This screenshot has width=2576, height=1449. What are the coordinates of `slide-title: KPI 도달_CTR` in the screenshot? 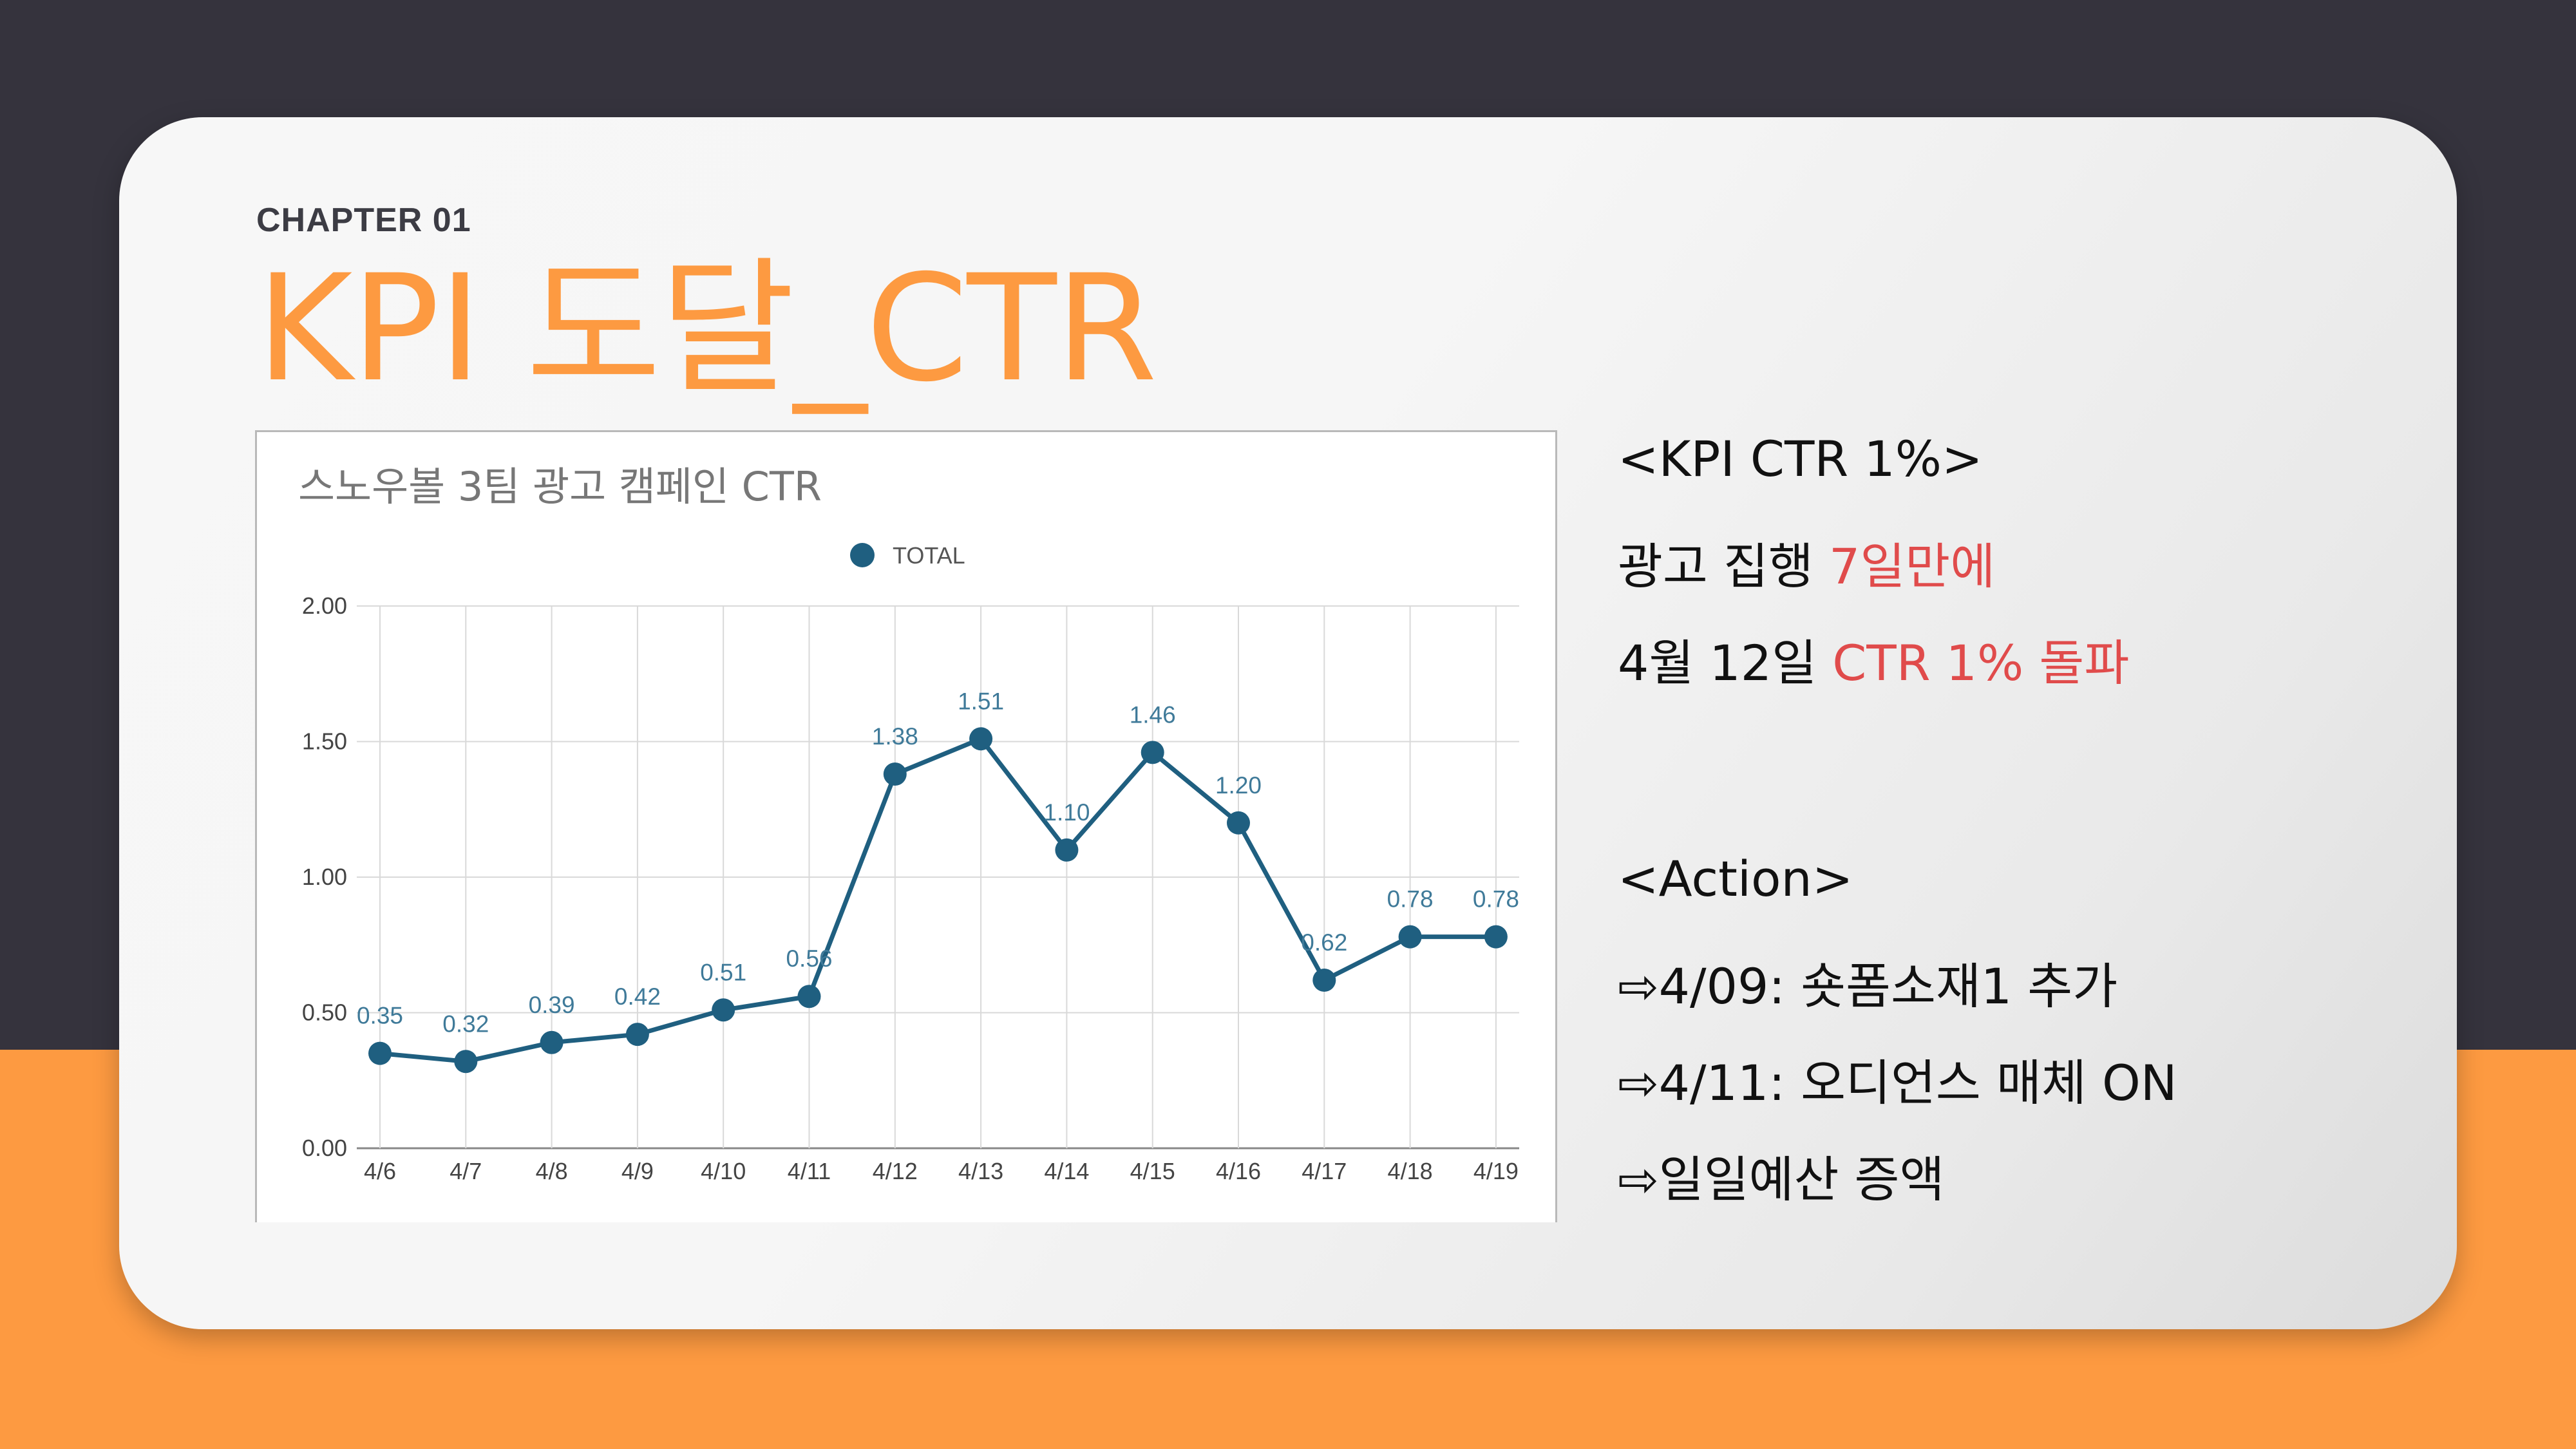 It's located at (707, 328).